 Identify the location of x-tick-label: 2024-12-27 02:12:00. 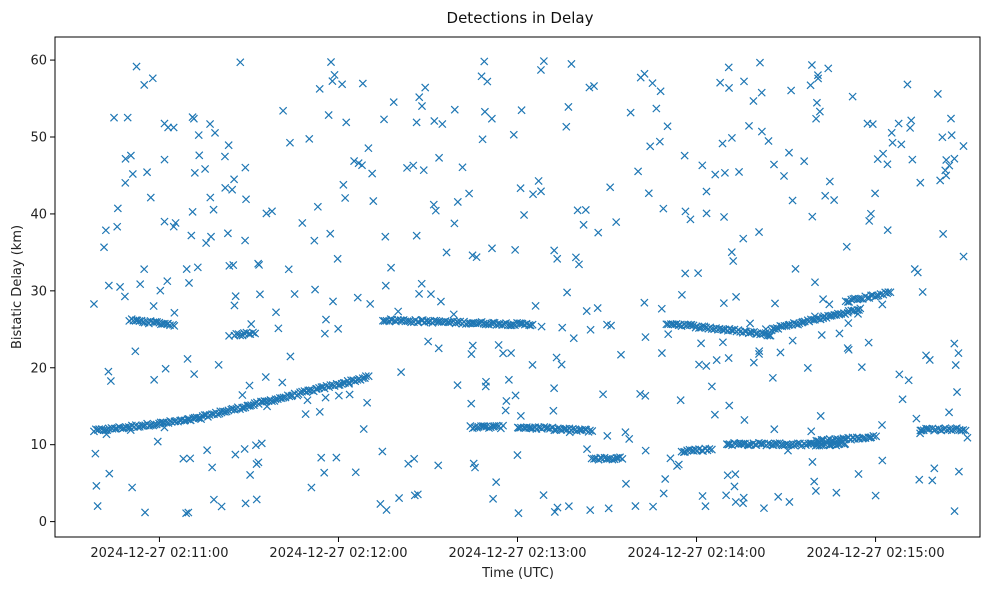
(338, 553).